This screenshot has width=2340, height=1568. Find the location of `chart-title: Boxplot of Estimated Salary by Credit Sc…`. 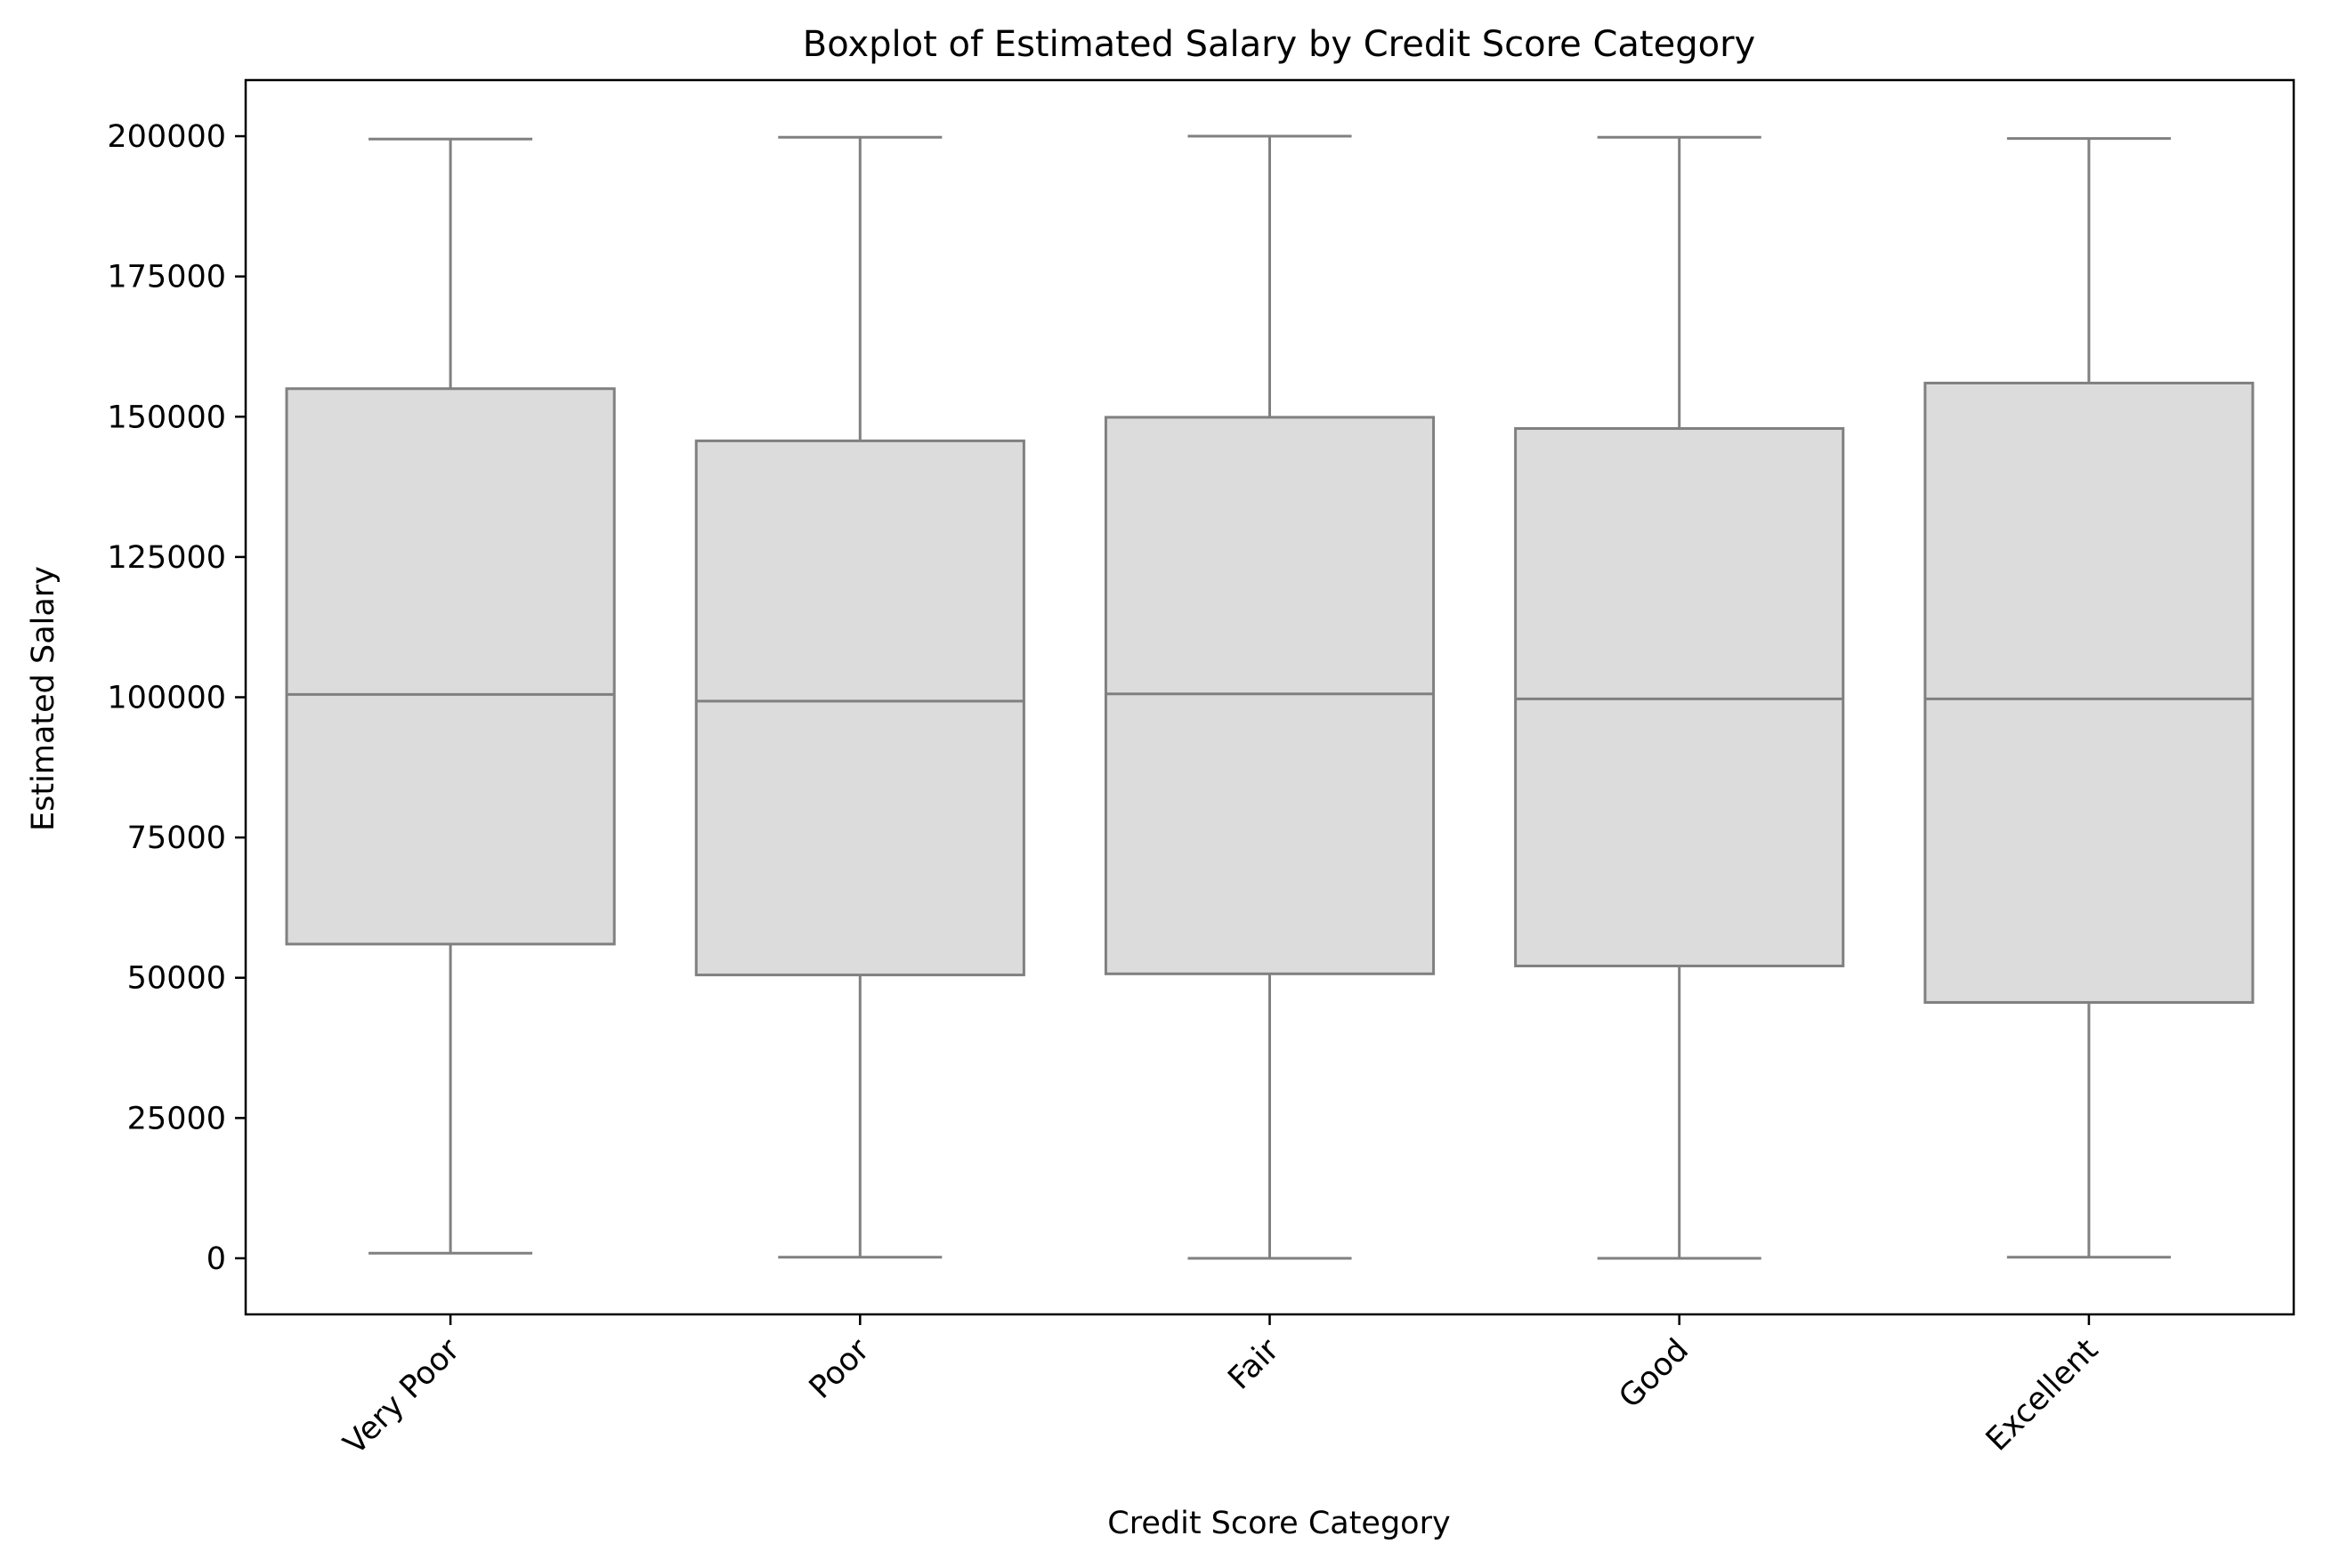

chart-title: Boxplot of Estimated Salary by Credit Sc… is located at coordinates (1279, 45).